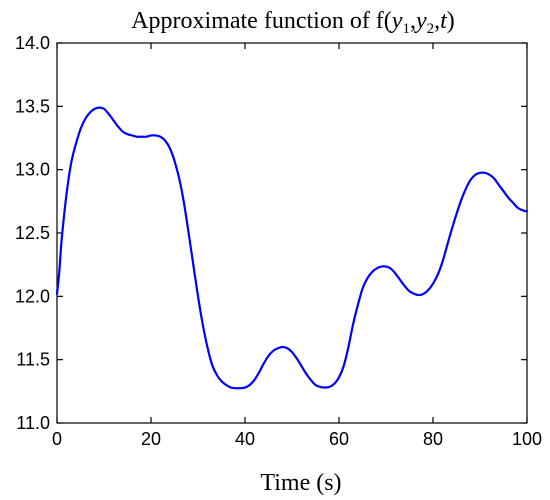 This screenshot has height=500, width=550. What do you see at coordinates (33, 423) in the screenshot?
I see `y-tick-label: 11.0` at bounding box center [33, 423].